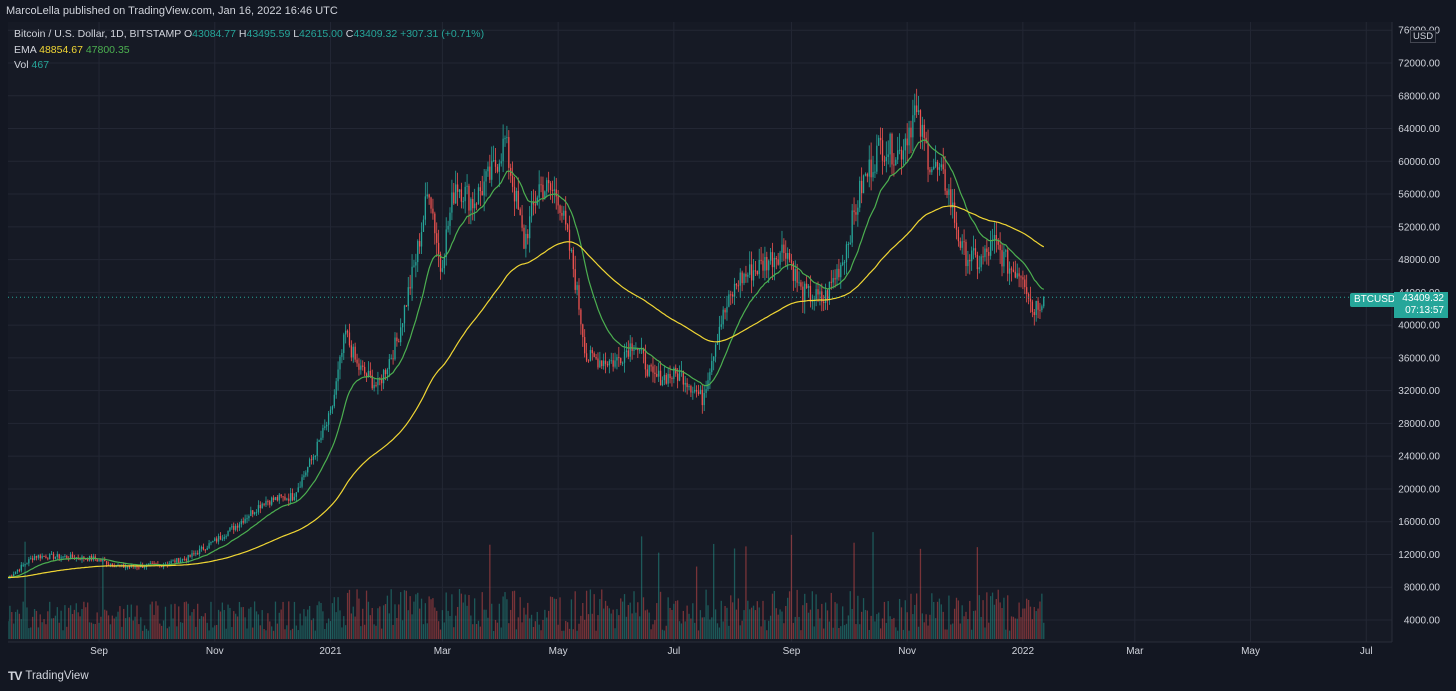 Image resolution: width=1456 pixels, height=691 pixels. I want to click on tradingview-logo: TV TradingView, so click(48, 676).